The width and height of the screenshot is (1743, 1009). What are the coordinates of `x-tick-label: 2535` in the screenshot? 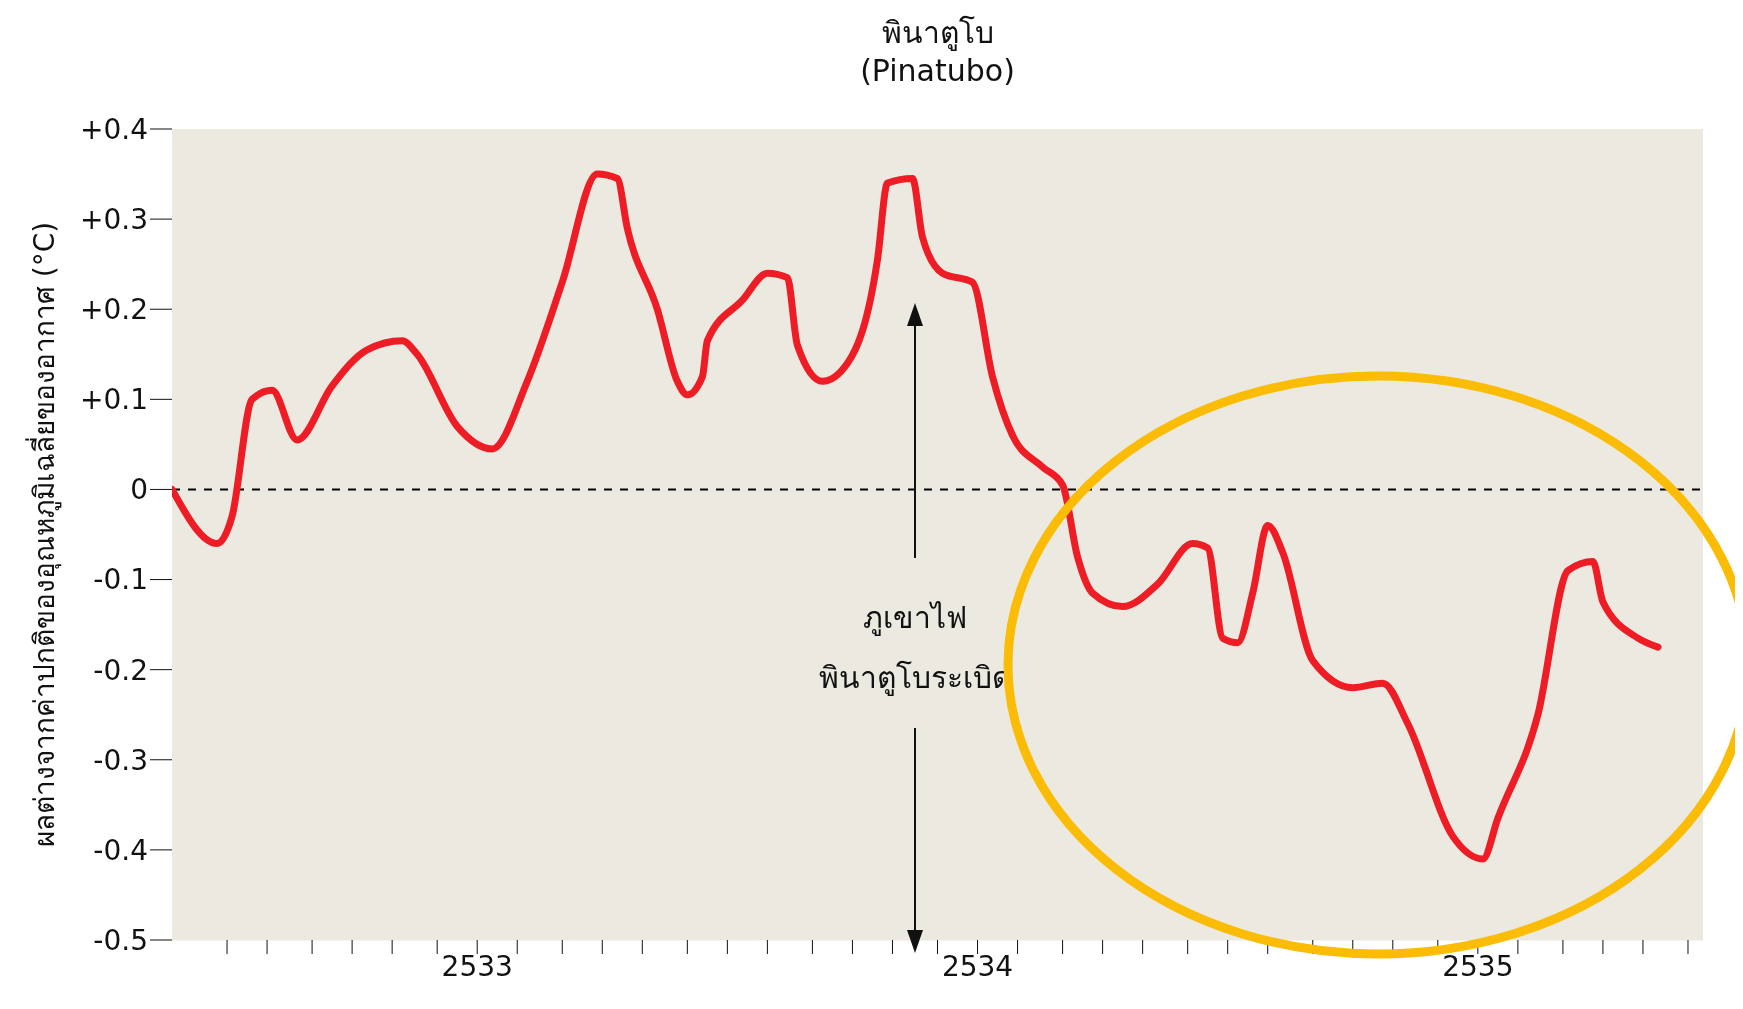 It's located at (1478, 966).